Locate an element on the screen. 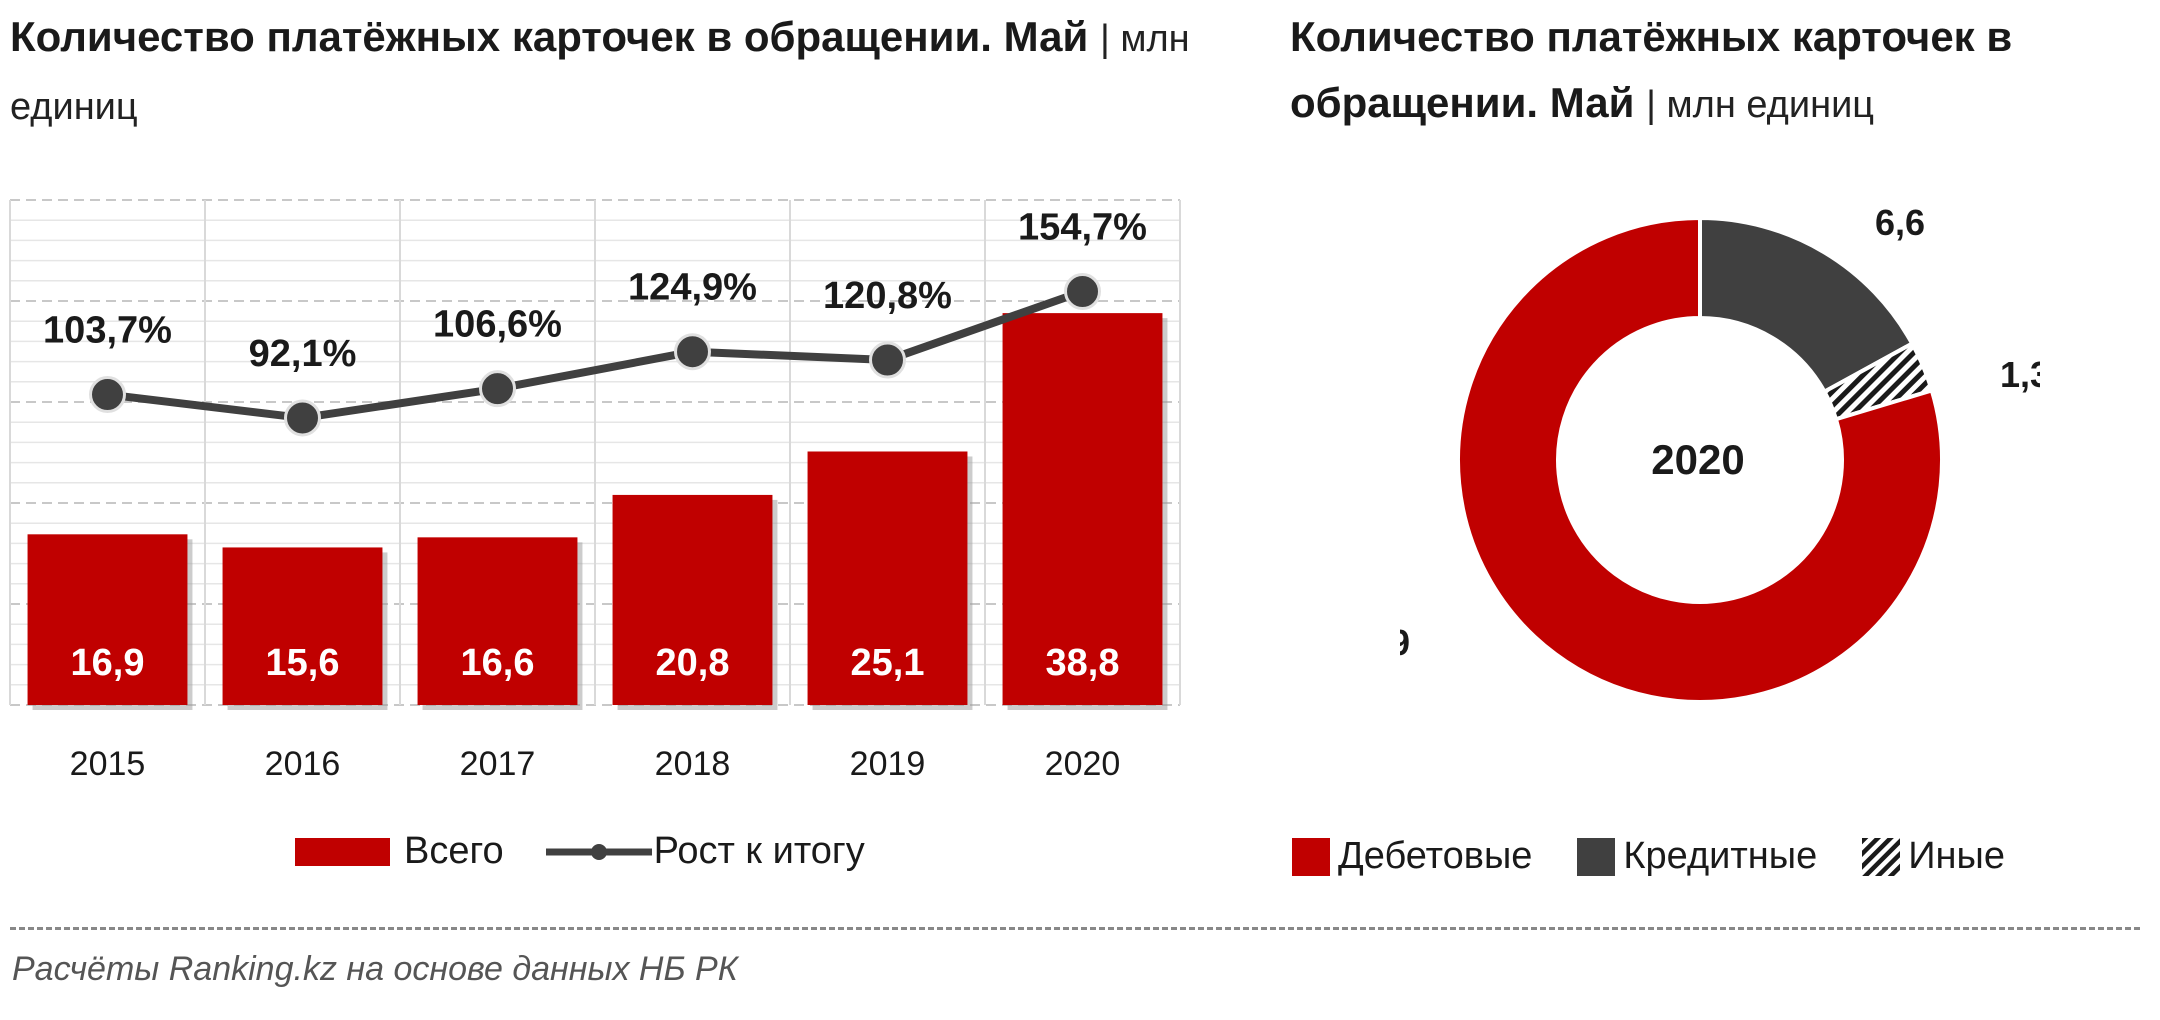 This screenshot has height=1020, width=2160. legend-item-credit: Кредитные is located at coordinates (1697, 856).